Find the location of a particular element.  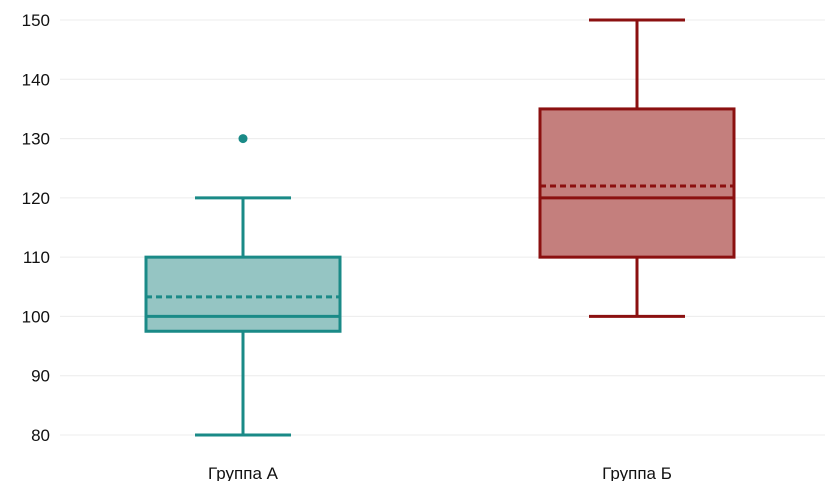

y-tick-label: 150 is located at coordinates (36, 20).